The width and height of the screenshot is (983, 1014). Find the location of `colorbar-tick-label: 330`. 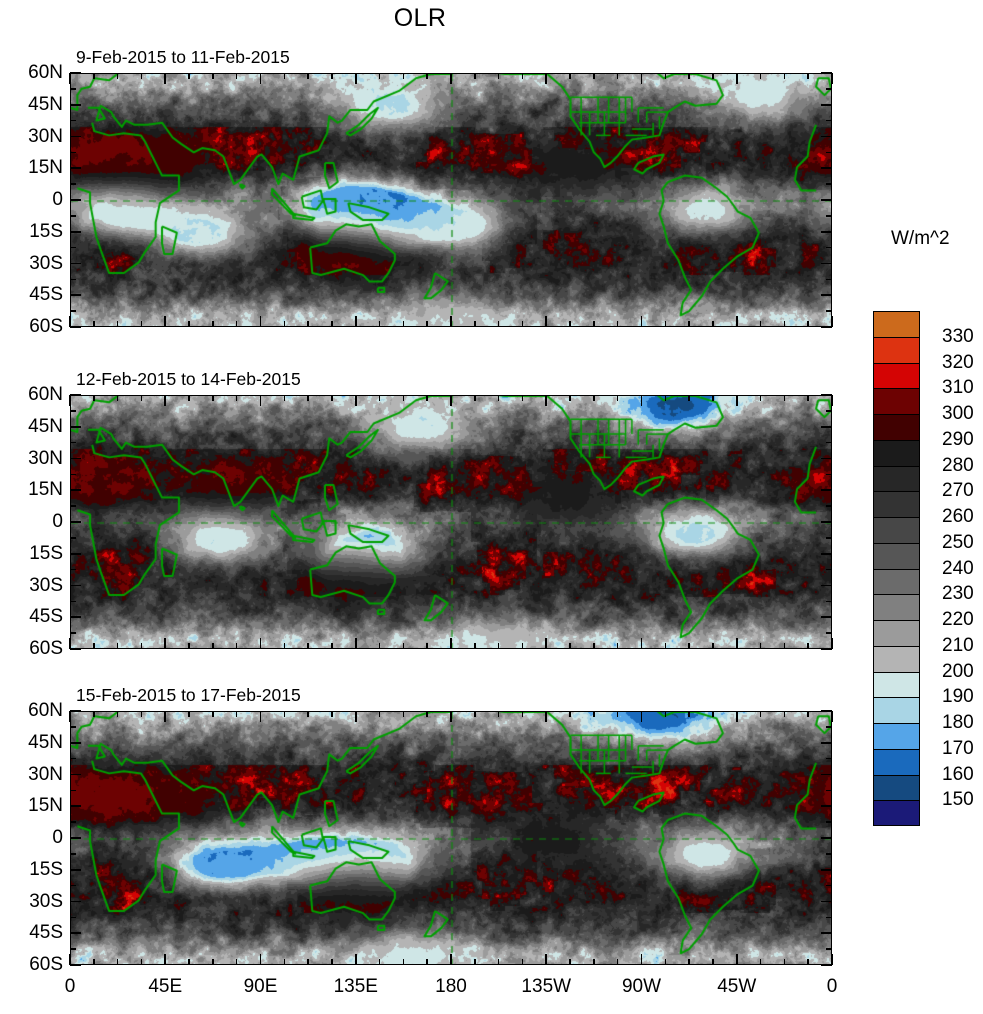

colorbar-tick-label: 330 is located at coordinates (958, 336).